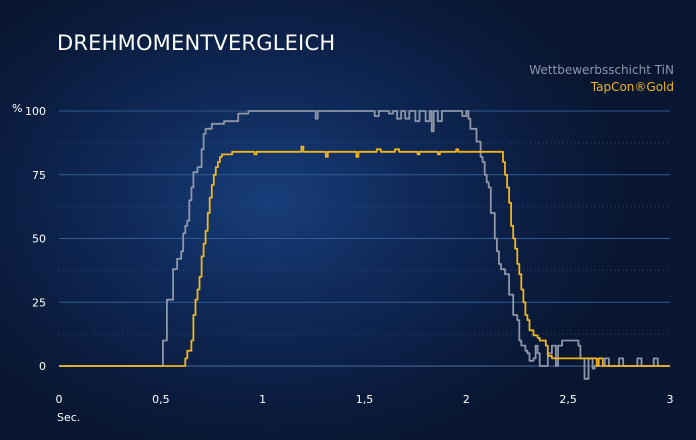  What do you see at coordinates (670, 399) in the screenshot?
I see `x-tick-label: 3` at bounding box center [670, 399].